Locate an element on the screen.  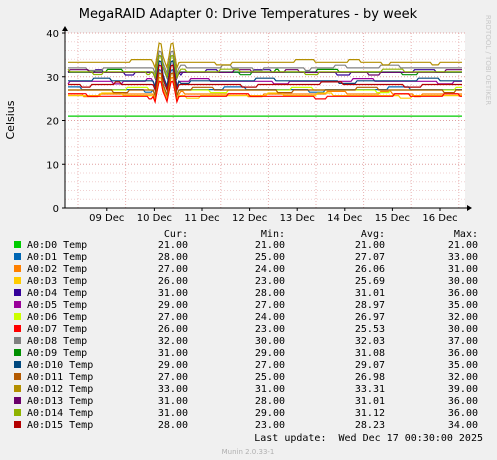
legend-avg: 26.06 is located at coordinates (370, 269).